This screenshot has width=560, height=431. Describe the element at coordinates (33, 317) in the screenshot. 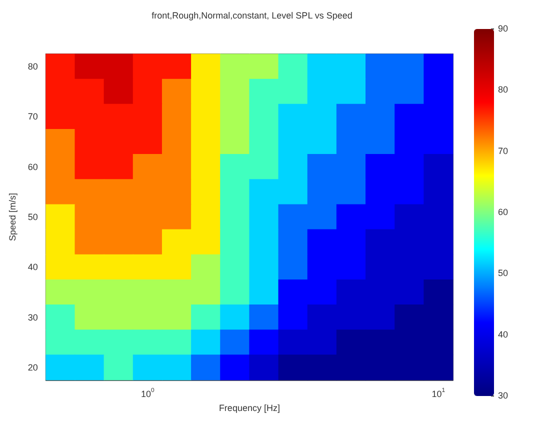

I see `y-tick-label: 30` at that location.